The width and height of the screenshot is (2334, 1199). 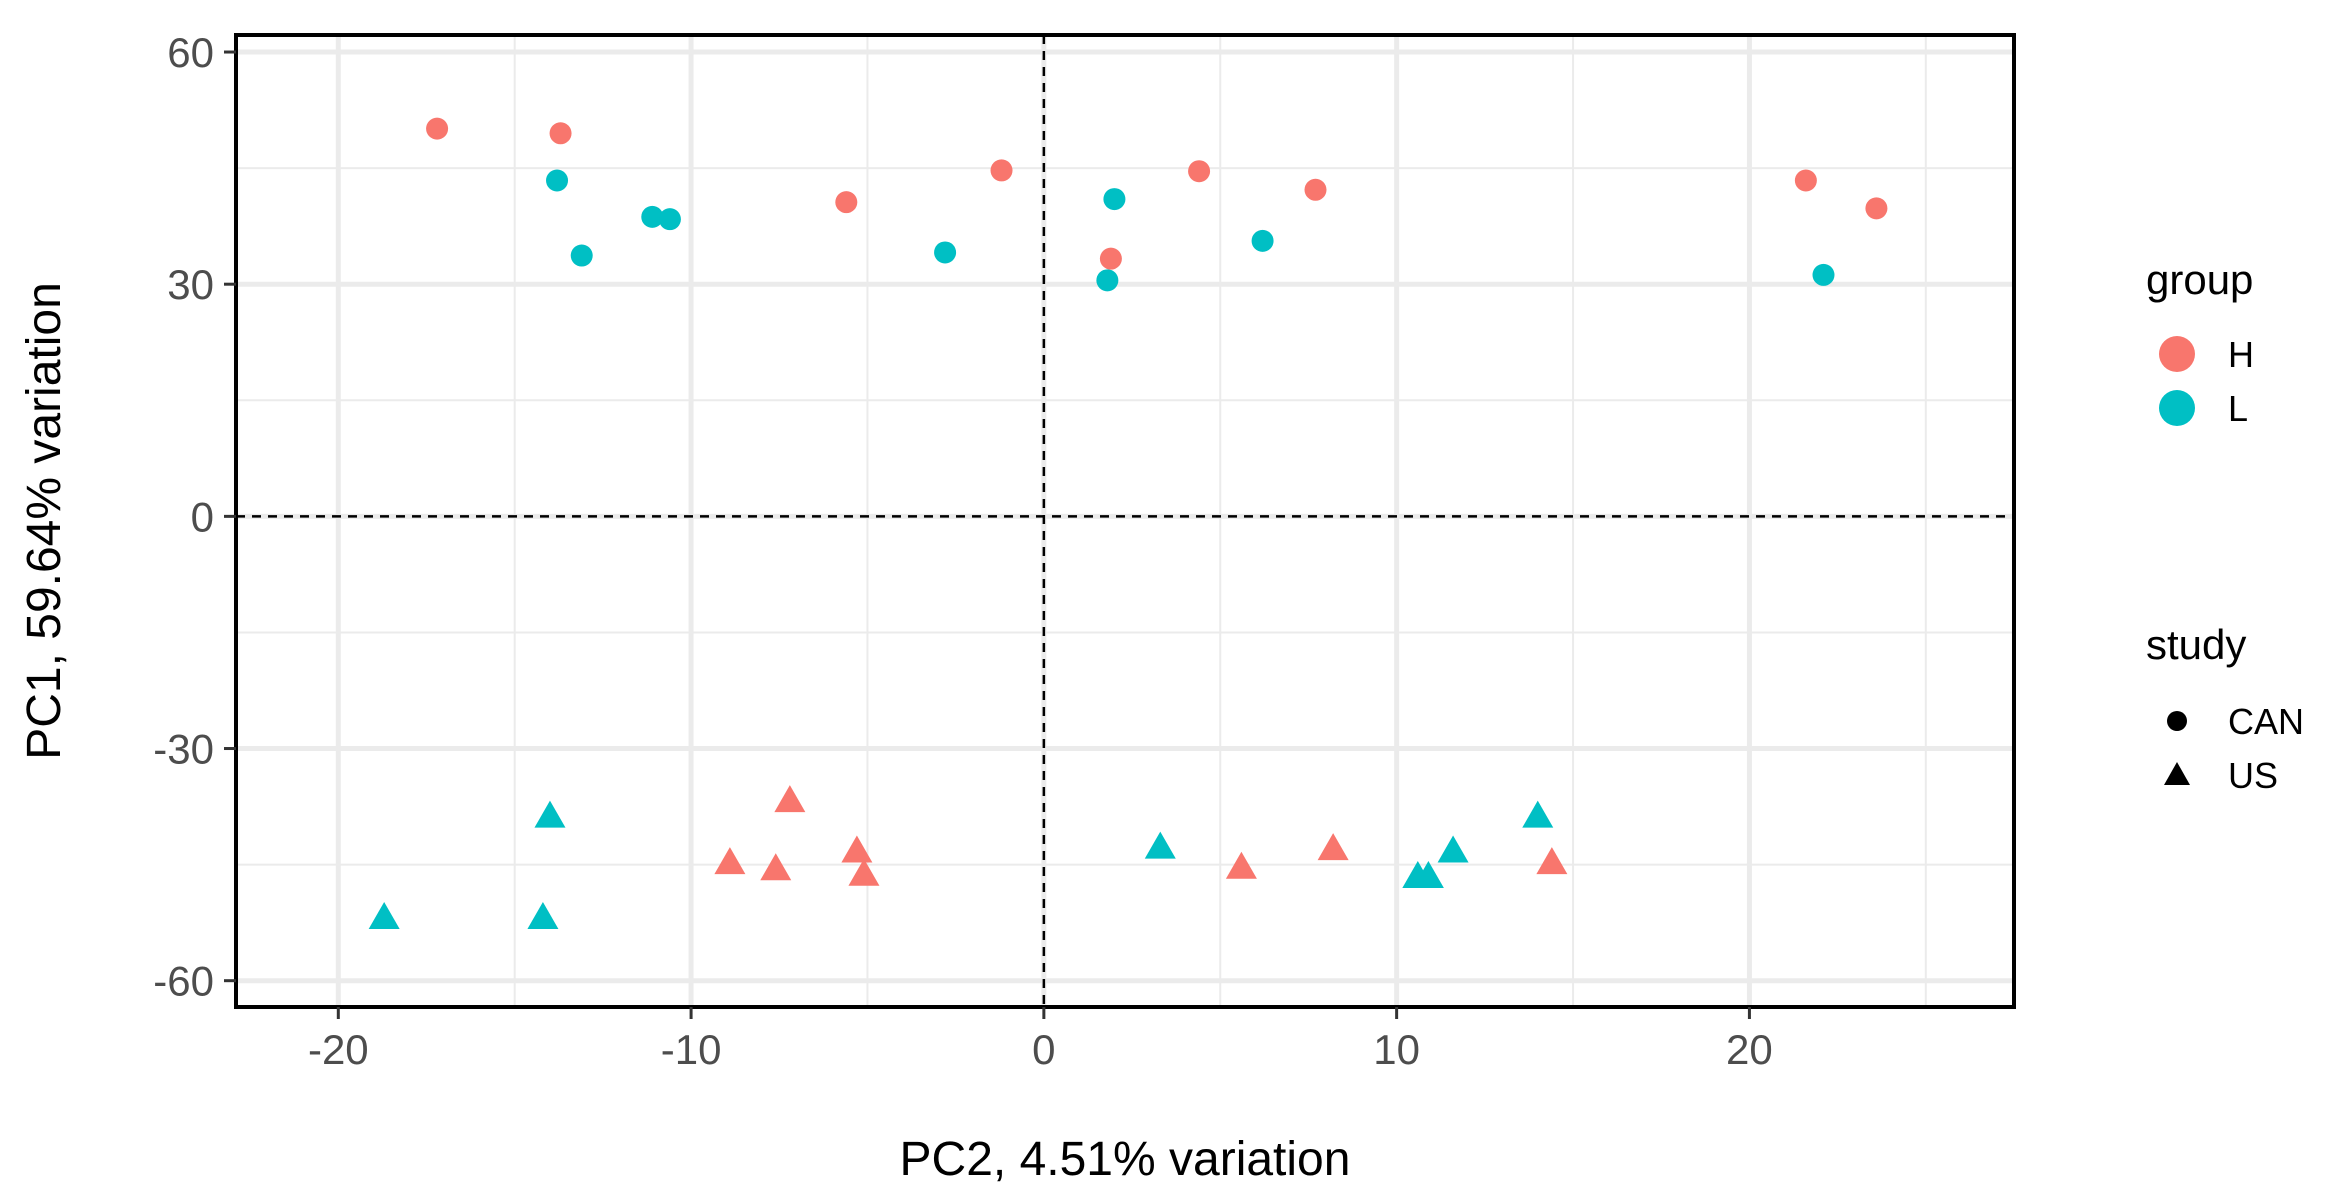 I want to click on y-tick-label: 60, so click(x=190, y=52).